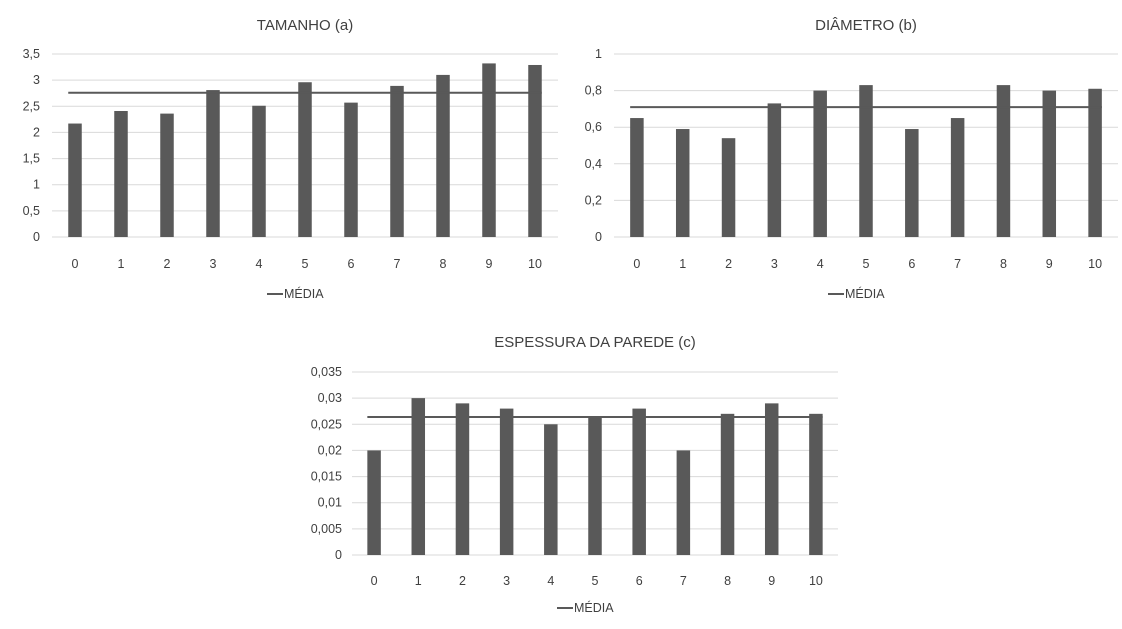  I want to click on chart-title: ESPESSURA DA PAREDE (c), so click(594, 342).